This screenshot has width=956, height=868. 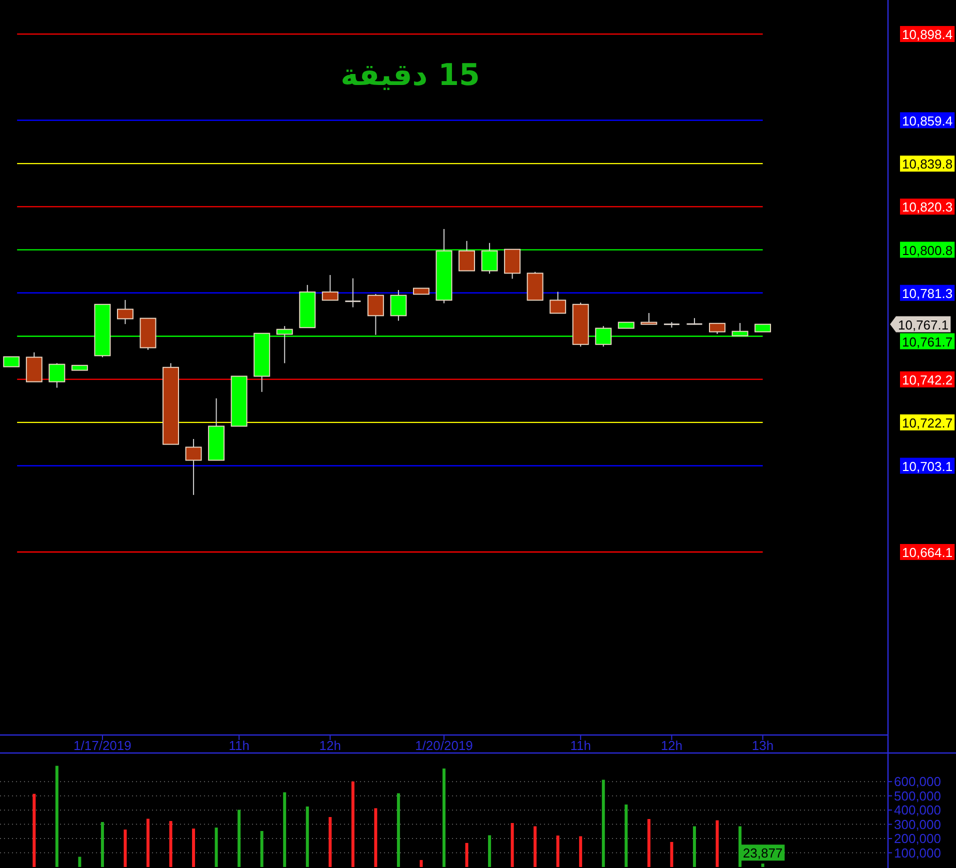 I want to click on x-tick-label: 1/20/2019, so click(x=444, y=745).